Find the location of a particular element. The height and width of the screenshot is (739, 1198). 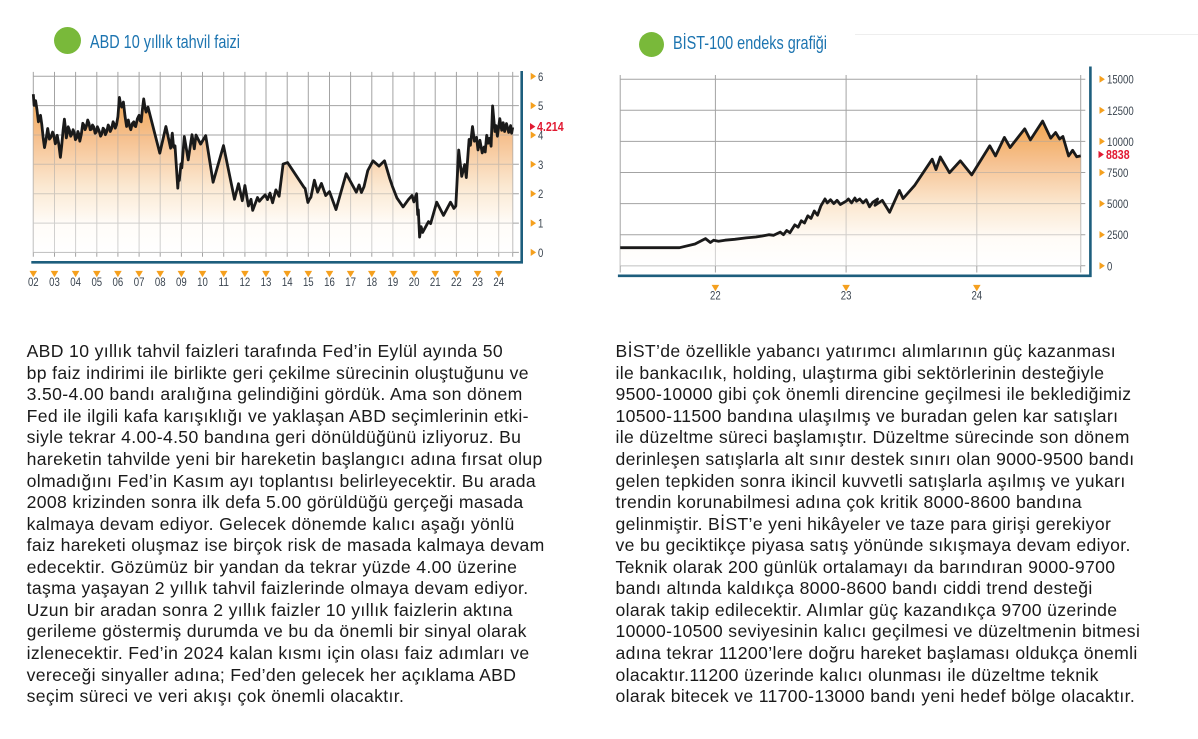

svg-text: 11 is located at coordinates (223, 282).